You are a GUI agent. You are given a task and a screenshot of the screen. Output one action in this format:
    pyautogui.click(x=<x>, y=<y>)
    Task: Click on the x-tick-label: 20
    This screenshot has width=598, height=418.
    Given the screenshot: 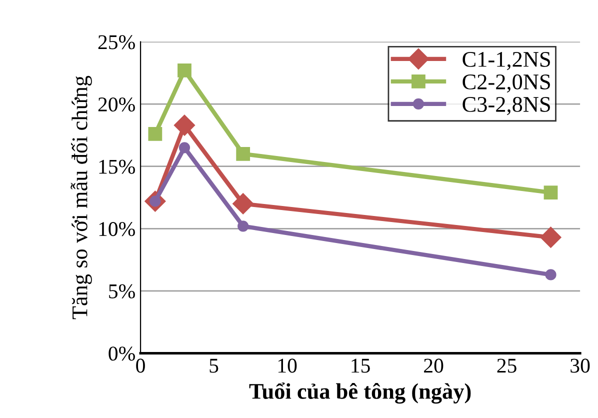 What is the action you would take?
    pyautogui.click(x=434, y=365)
    